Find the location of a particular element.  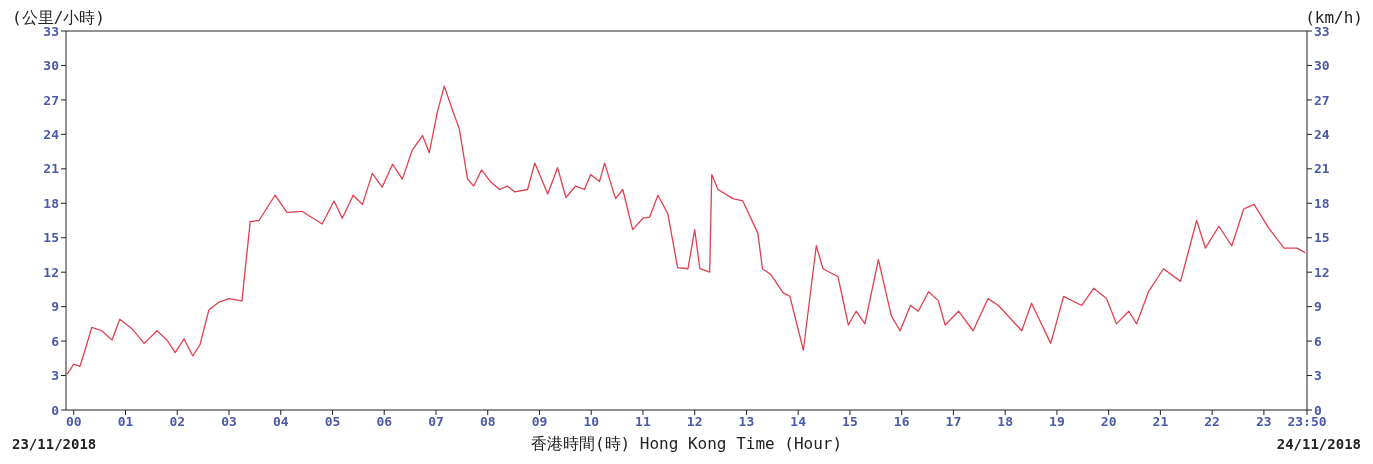

y-tick-label: 24 is located at coordinates (51, 134).